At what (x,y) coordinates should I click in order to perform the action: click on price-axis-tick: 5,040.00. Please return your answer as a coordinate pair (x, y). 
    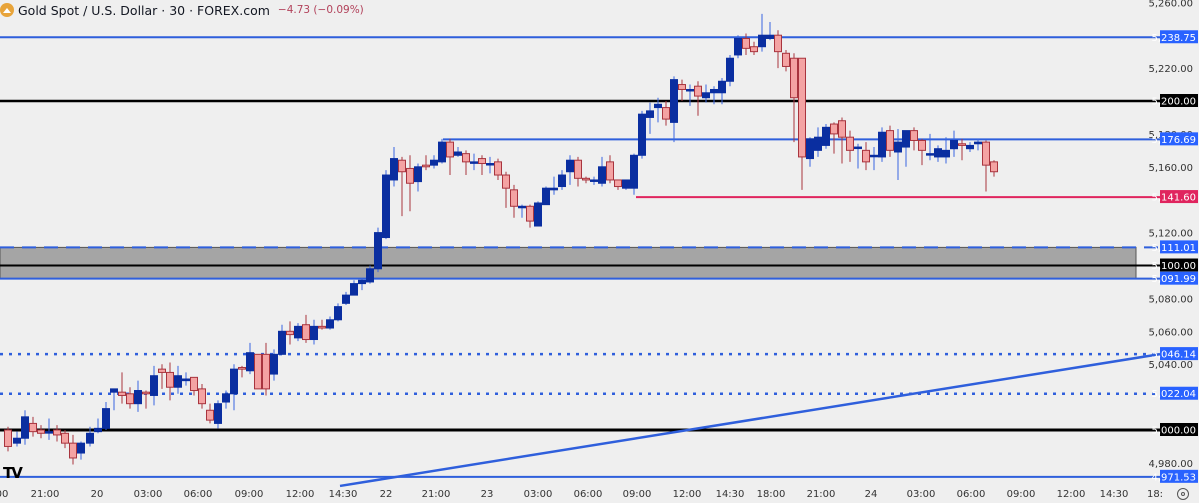
    Looking at the image, I should click on (1170, 365).